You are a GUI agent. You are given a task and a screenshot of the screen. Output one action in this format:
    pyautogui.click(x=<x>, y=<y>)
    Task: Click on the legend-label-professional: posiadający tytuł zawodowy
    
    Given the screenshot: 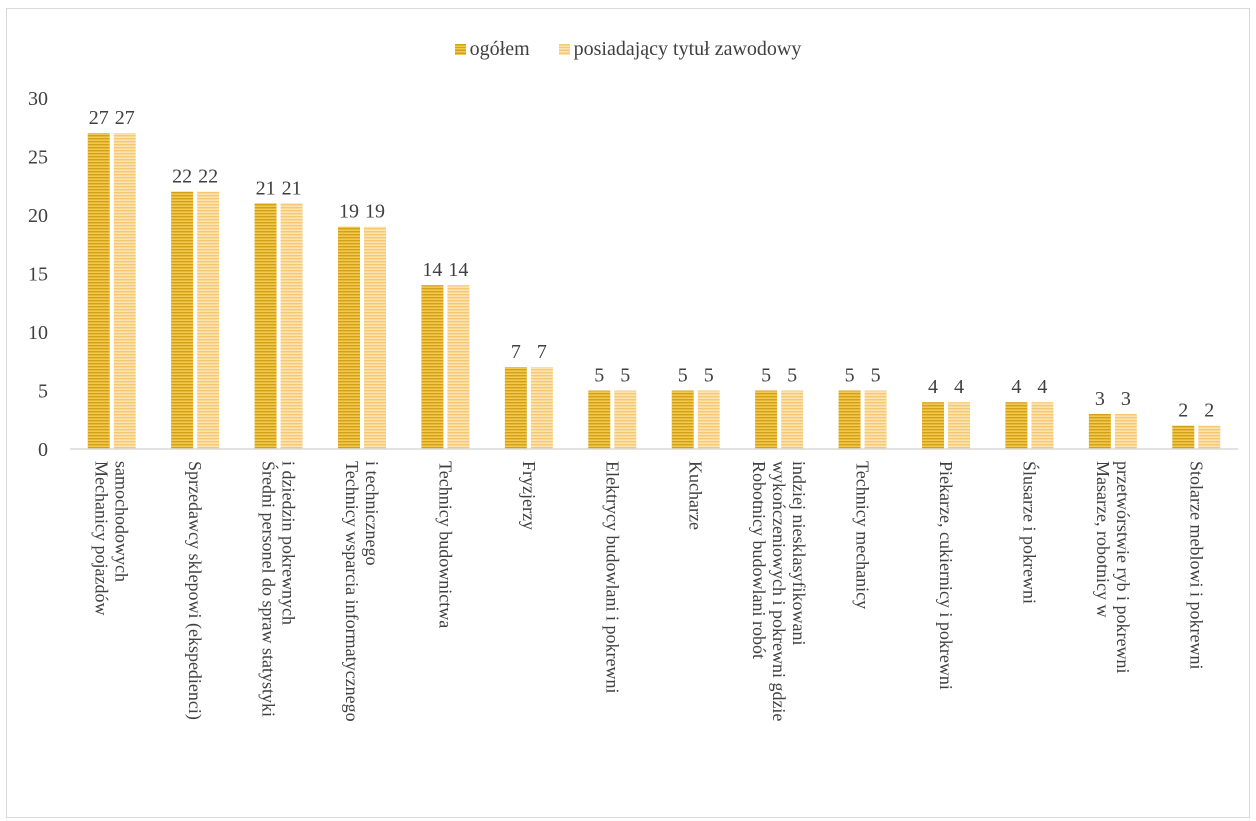 What is the action you would take?
    pyautogui.click(x=687, y=49)
    